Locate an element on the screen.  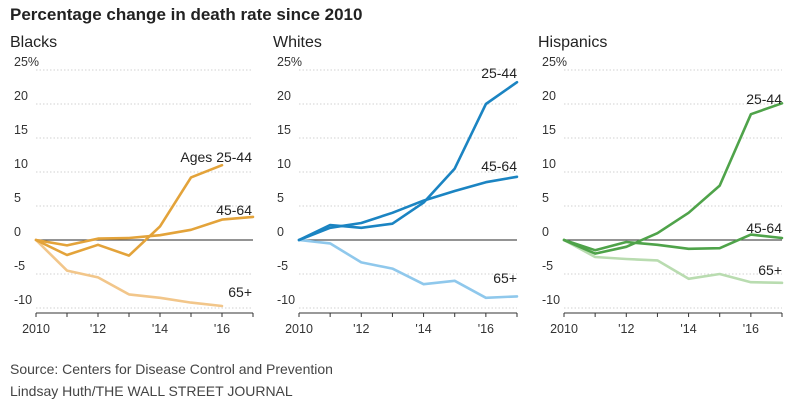
series-label: Ages 25-44 is located at coordinates (216, 157).